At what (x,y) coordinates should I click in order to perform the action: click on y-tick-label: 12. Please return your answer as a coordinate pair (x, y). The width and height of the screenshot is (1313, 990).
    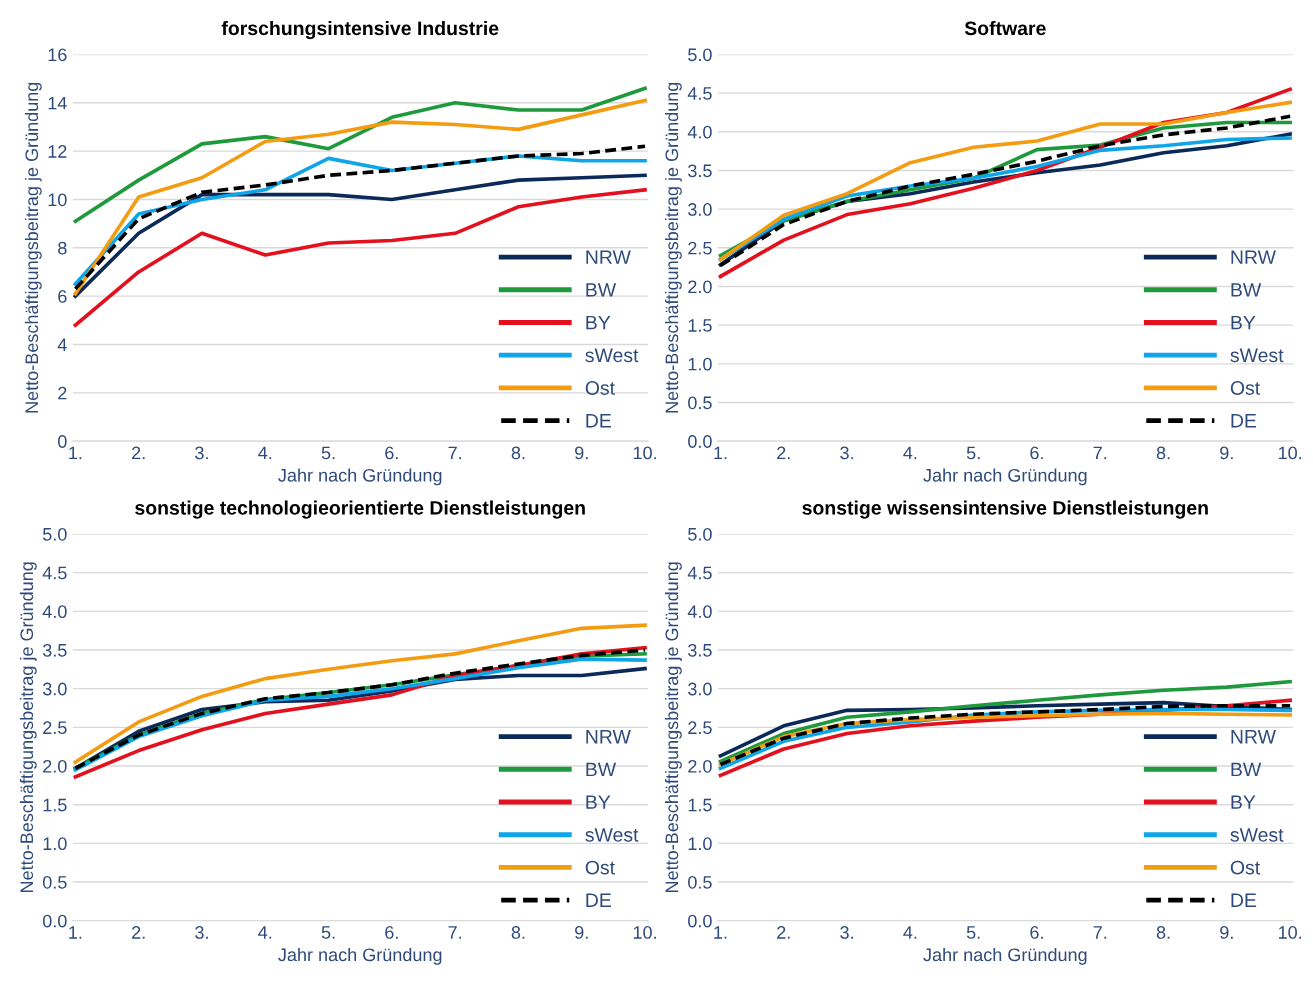
    Looking at the image, I should click on (57, 151).